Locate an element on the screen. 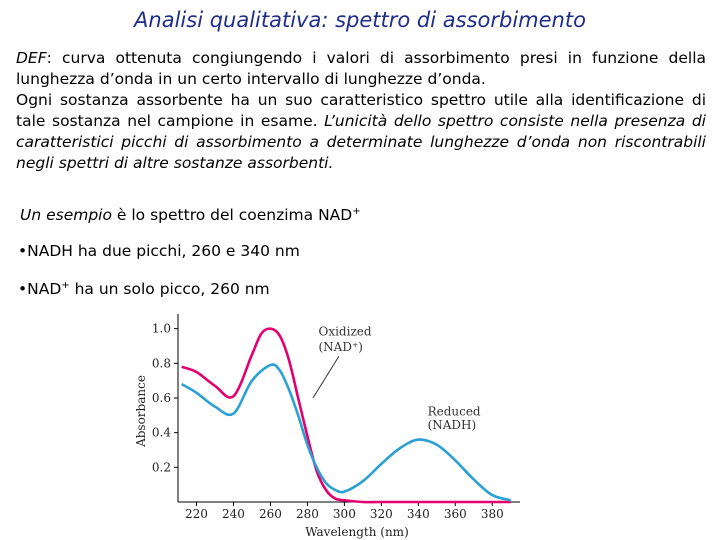 The width and height of the screenshot is (720, 540). example-sup: + is located at coordinates (356, 211).